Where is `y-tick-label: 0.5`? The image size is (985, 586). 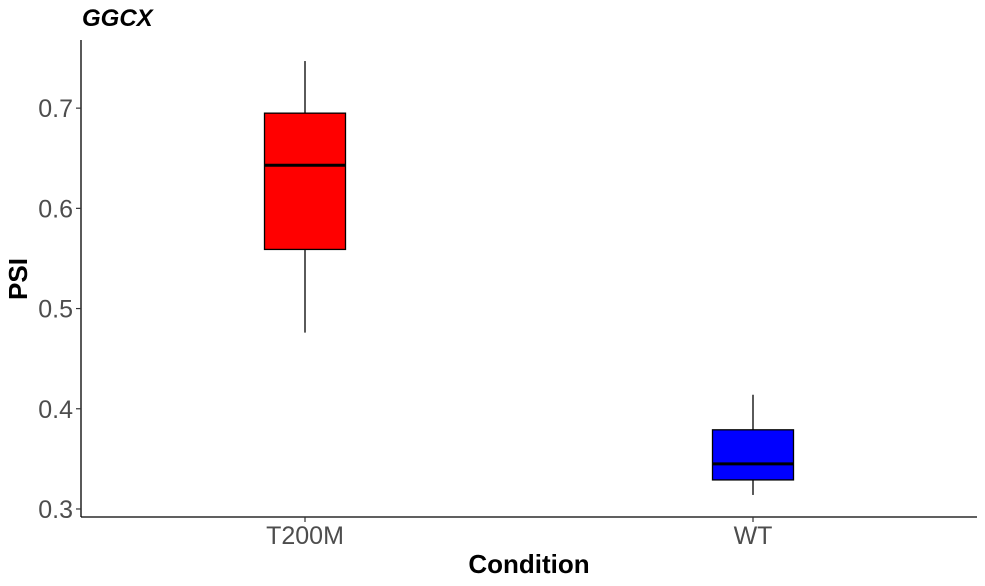
y-tick-label: 0.5 is located at coordinates (55, 310).